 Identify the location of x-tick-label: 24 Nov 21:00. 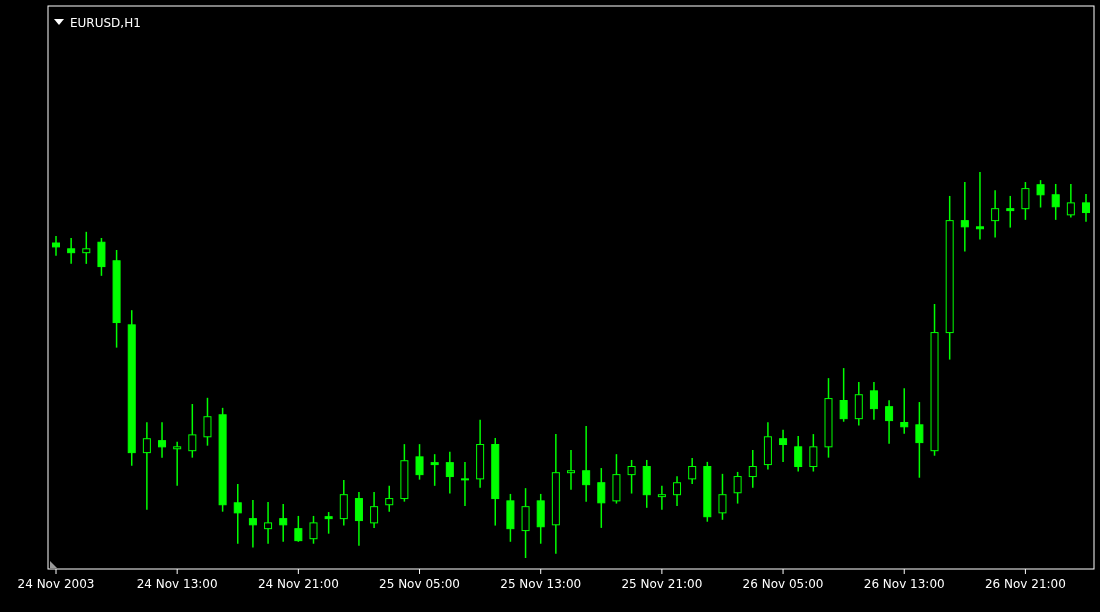
(298, 584).